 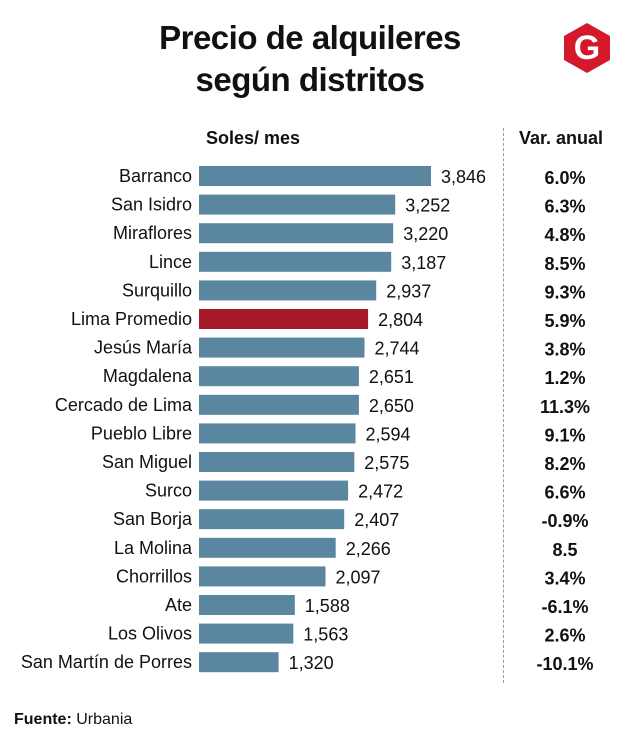 What do you see at coordinates (106, 662) in the screenshot?
I see `category-label-san-martin-de-porres: San Martín de Porres` at bounding box center [106, 662].